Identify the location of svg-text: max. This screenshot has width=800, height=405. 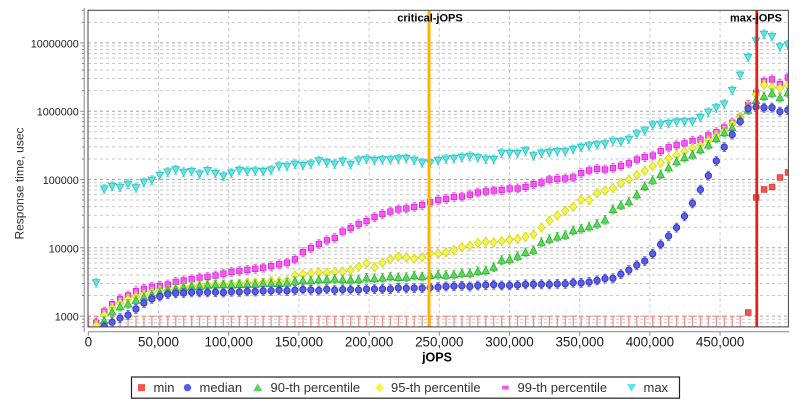
(656, 387).